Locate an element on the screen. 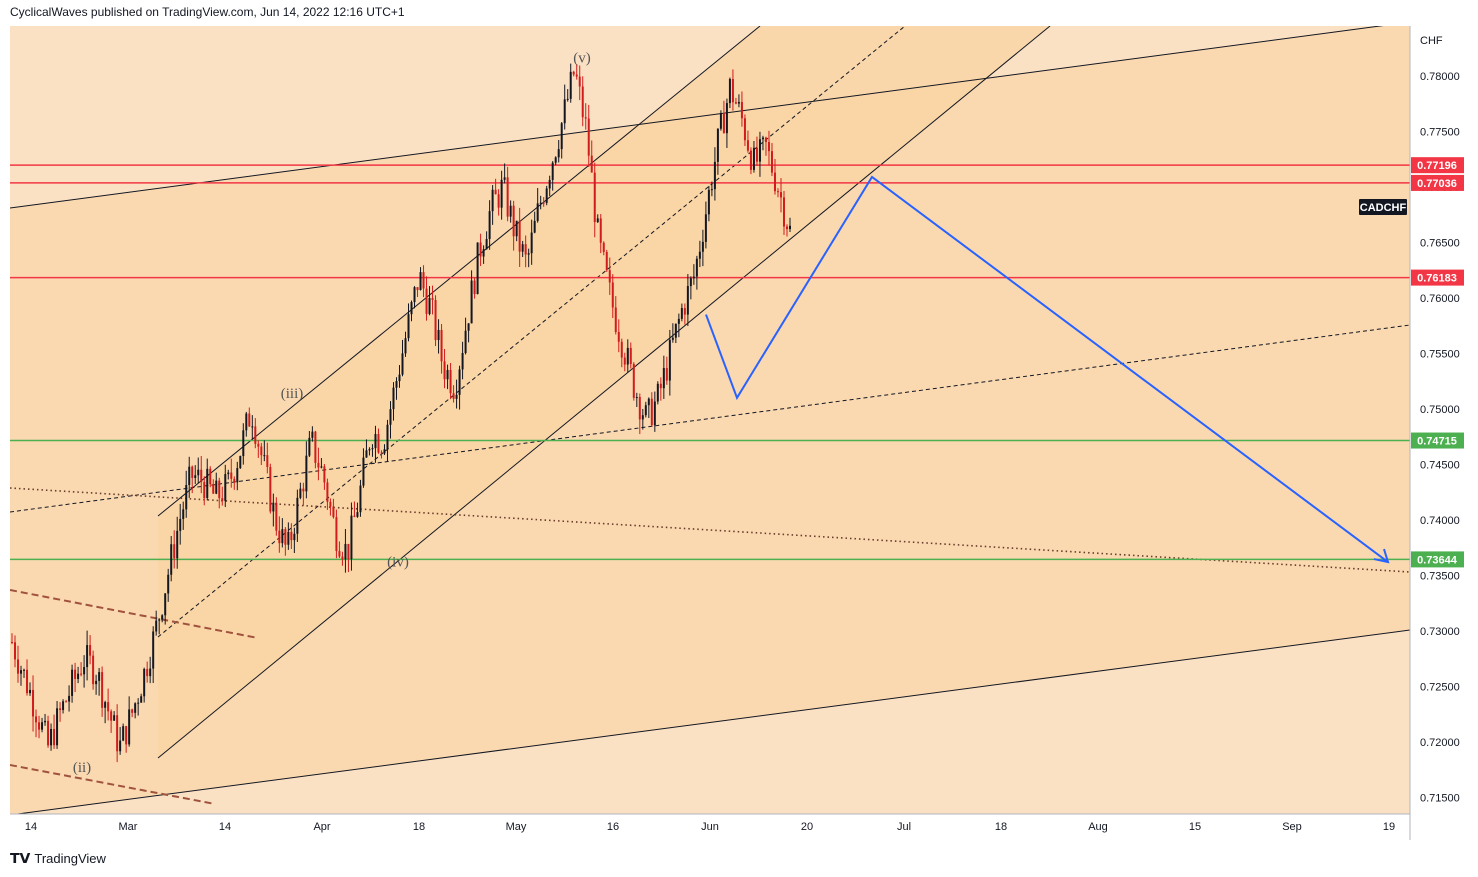 The width and height of the screenshot is (1478, 877). time-tick-11: Aug is located at coordinates (1098, 827).